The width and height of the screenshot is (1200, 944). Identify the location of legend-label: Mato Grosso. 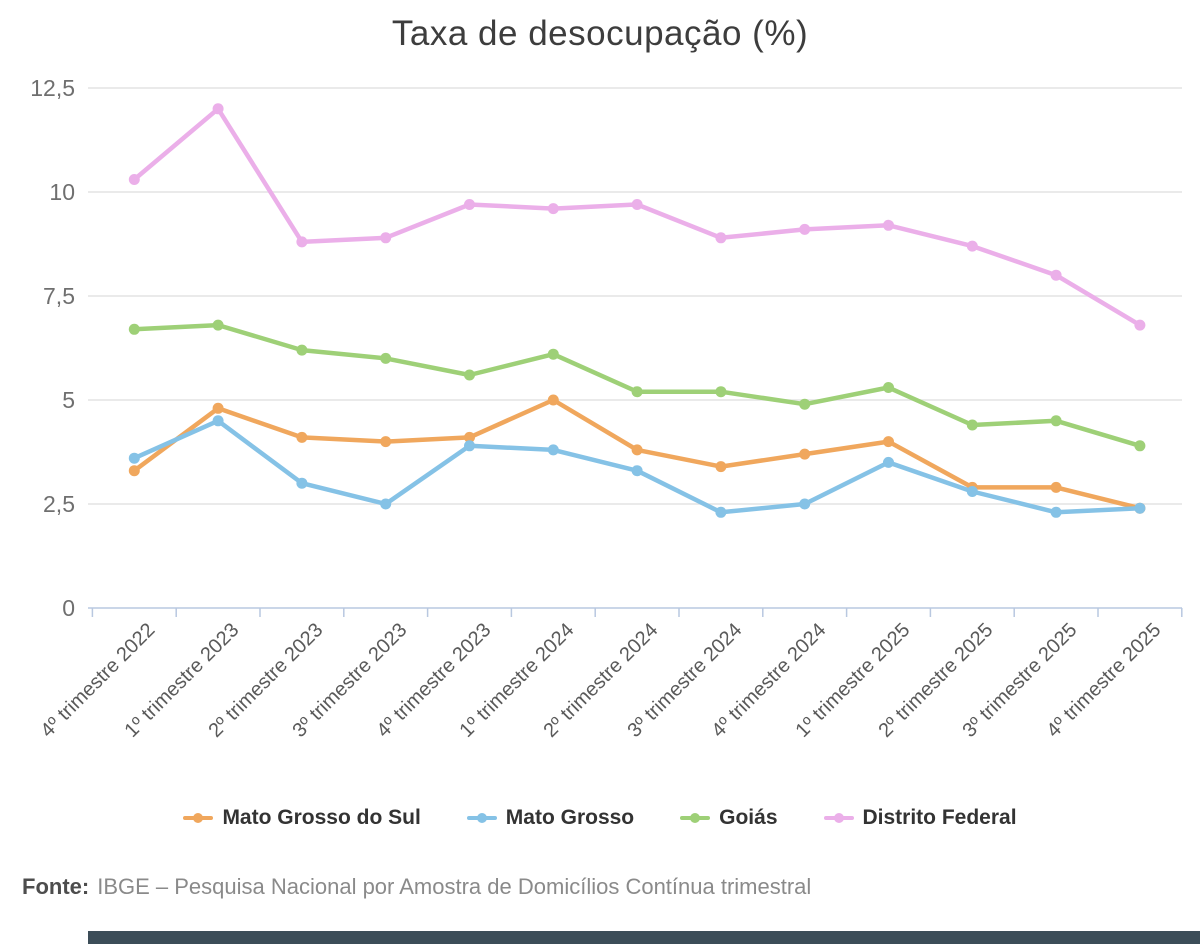
(570, 817).